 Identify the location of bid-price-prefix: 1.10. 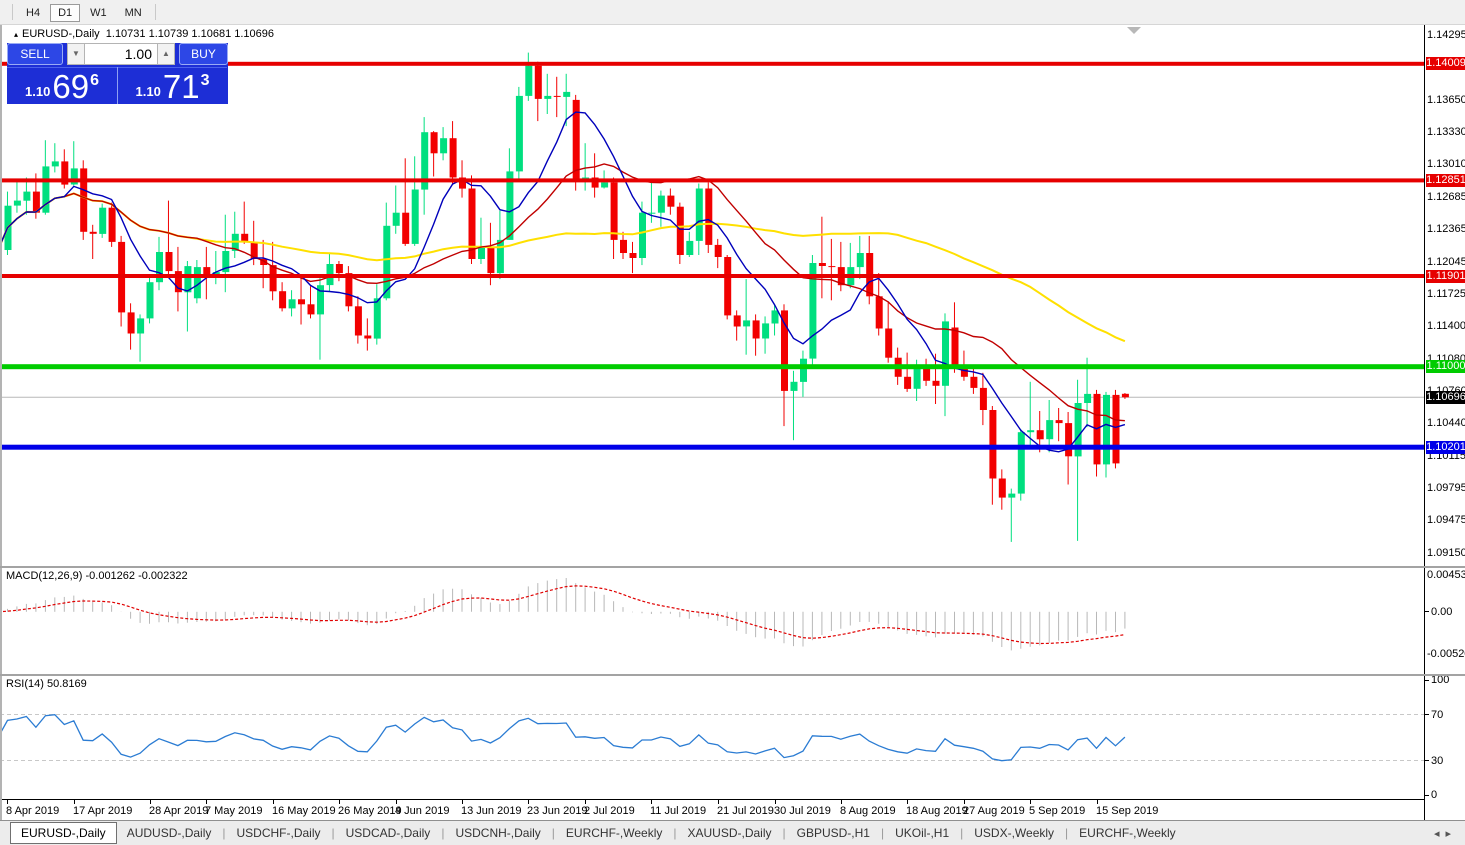
(38, 91).